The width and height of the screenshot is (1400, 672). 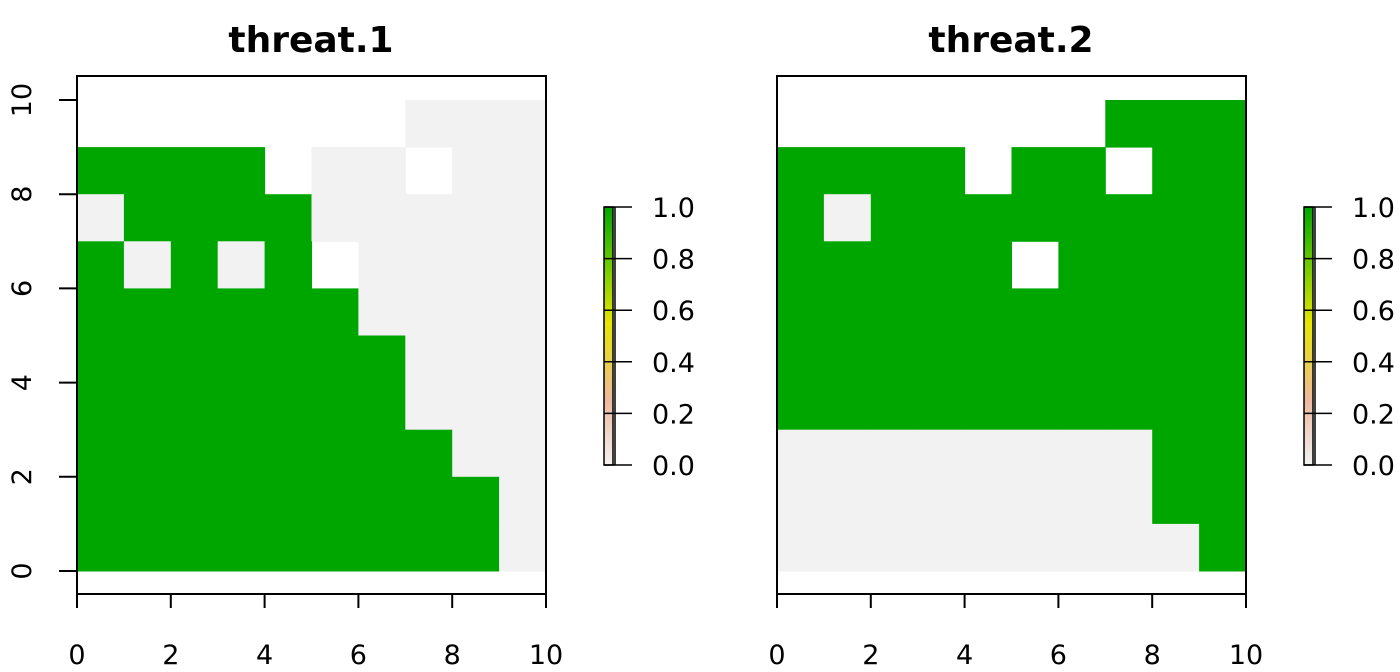 I want to click on x-axis: 0 2 4 6 8 10, so click(x=1015, y=632).